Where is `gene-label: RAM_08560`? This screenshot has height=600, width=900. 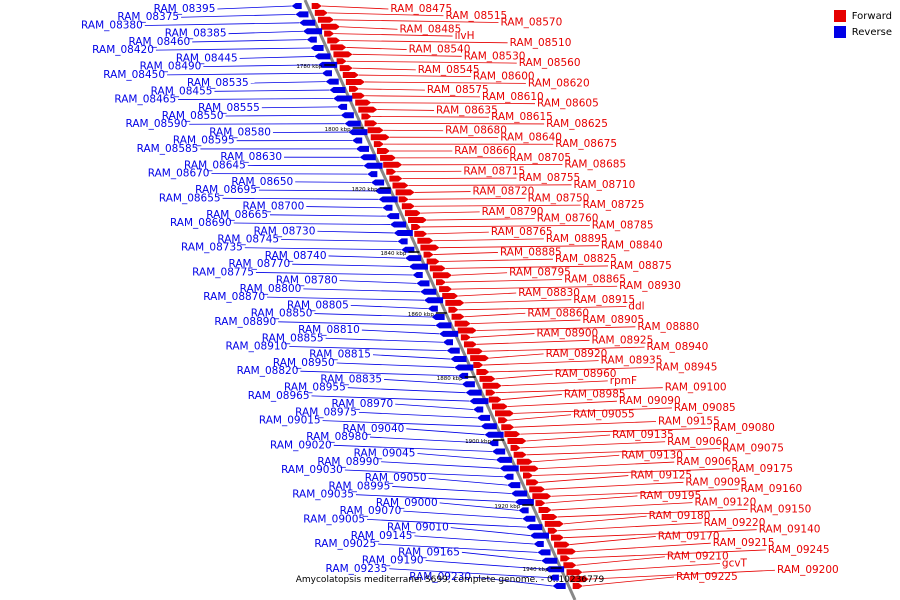
gene-label: RAM_08560 is located at coordinates (550, 63).